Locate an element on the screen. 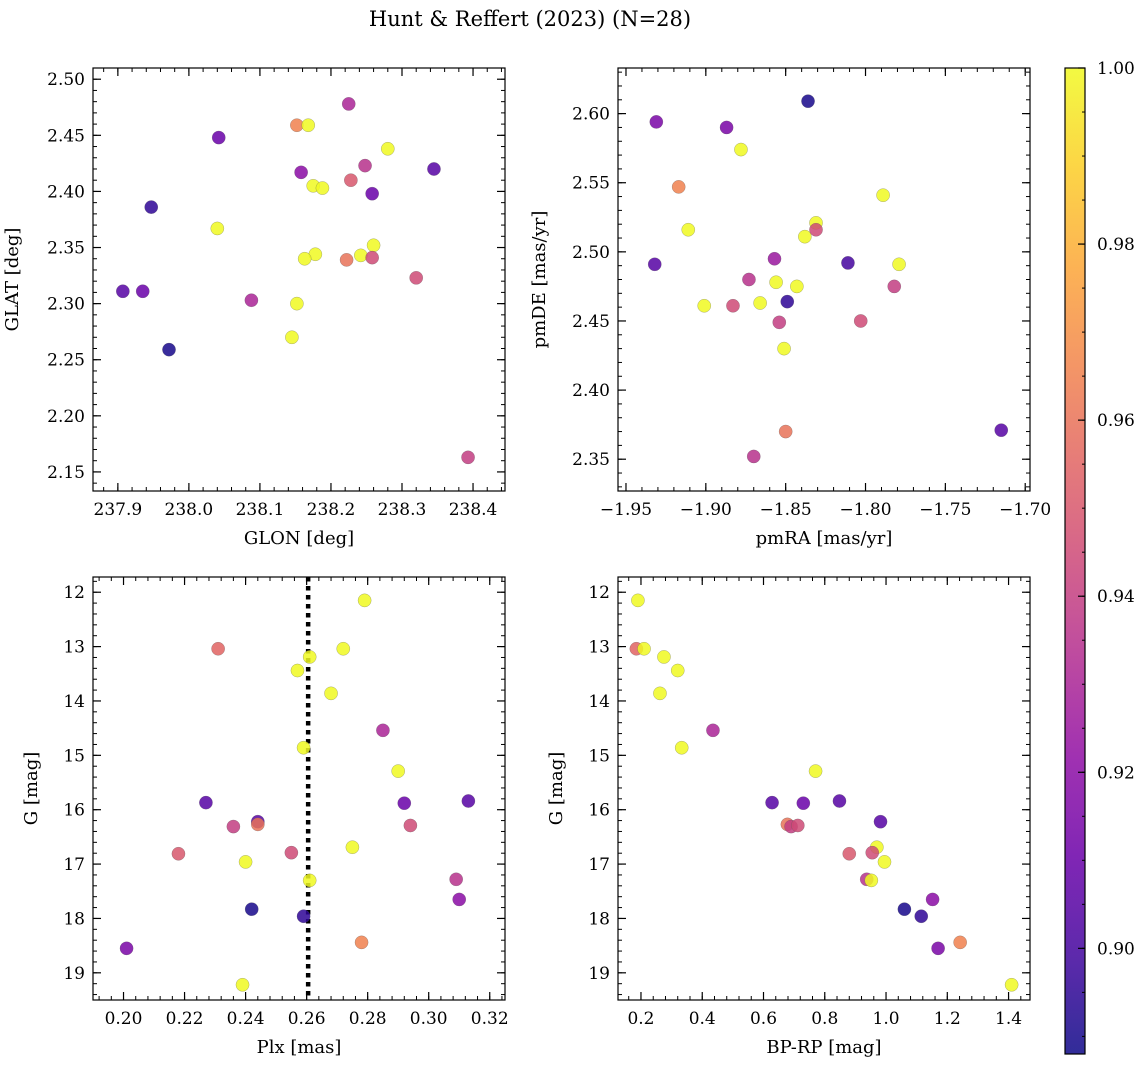 This screenshot has height=1067, width=1148. y-tick-label: 16 is located at coordinates (74, 811).